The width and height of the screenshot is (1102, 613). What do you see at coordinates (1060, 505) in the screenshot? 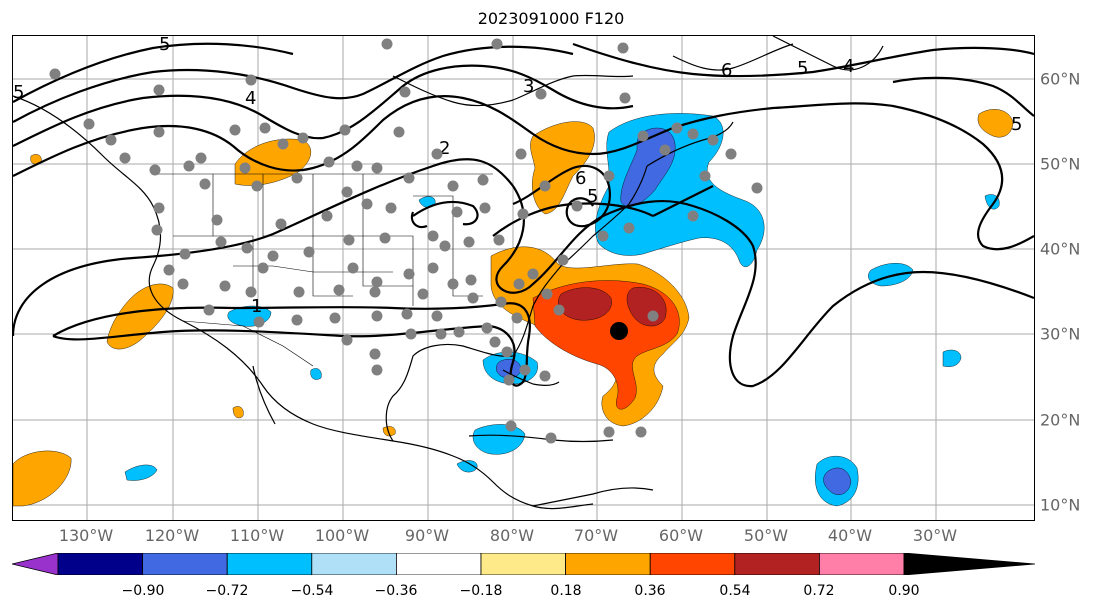
I see `lat-label: 10°N` at bounding box center [1060, 505].